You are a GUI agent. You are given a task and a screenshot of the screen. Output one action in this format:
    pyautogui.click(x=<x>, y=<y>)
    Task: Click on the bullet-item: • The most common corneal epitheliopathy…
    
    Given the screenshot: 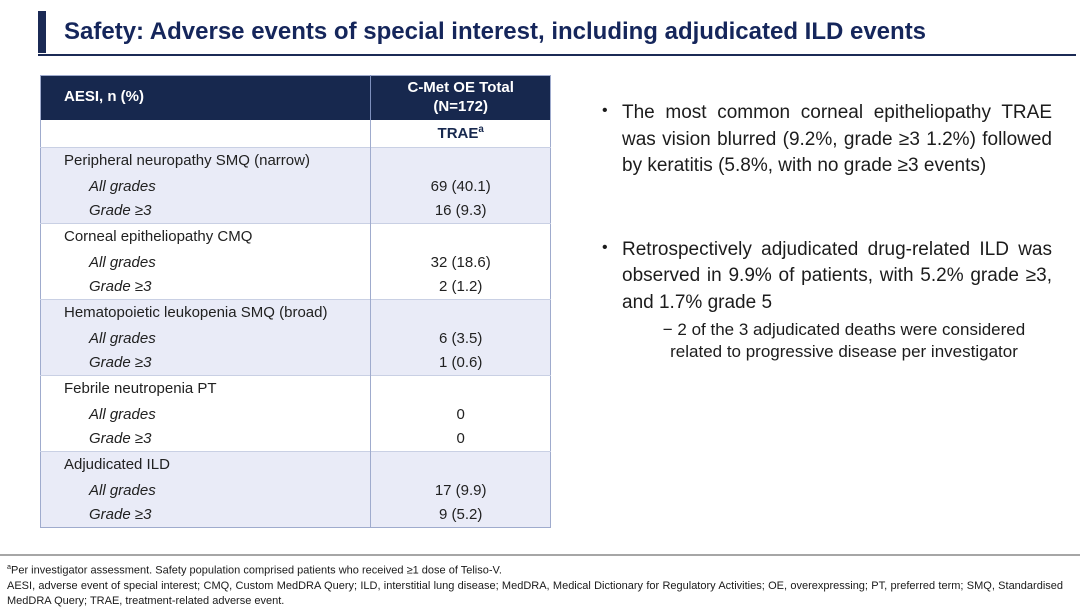 What is the action you would take?
    pyautogui.click(x=827, y=140)
    